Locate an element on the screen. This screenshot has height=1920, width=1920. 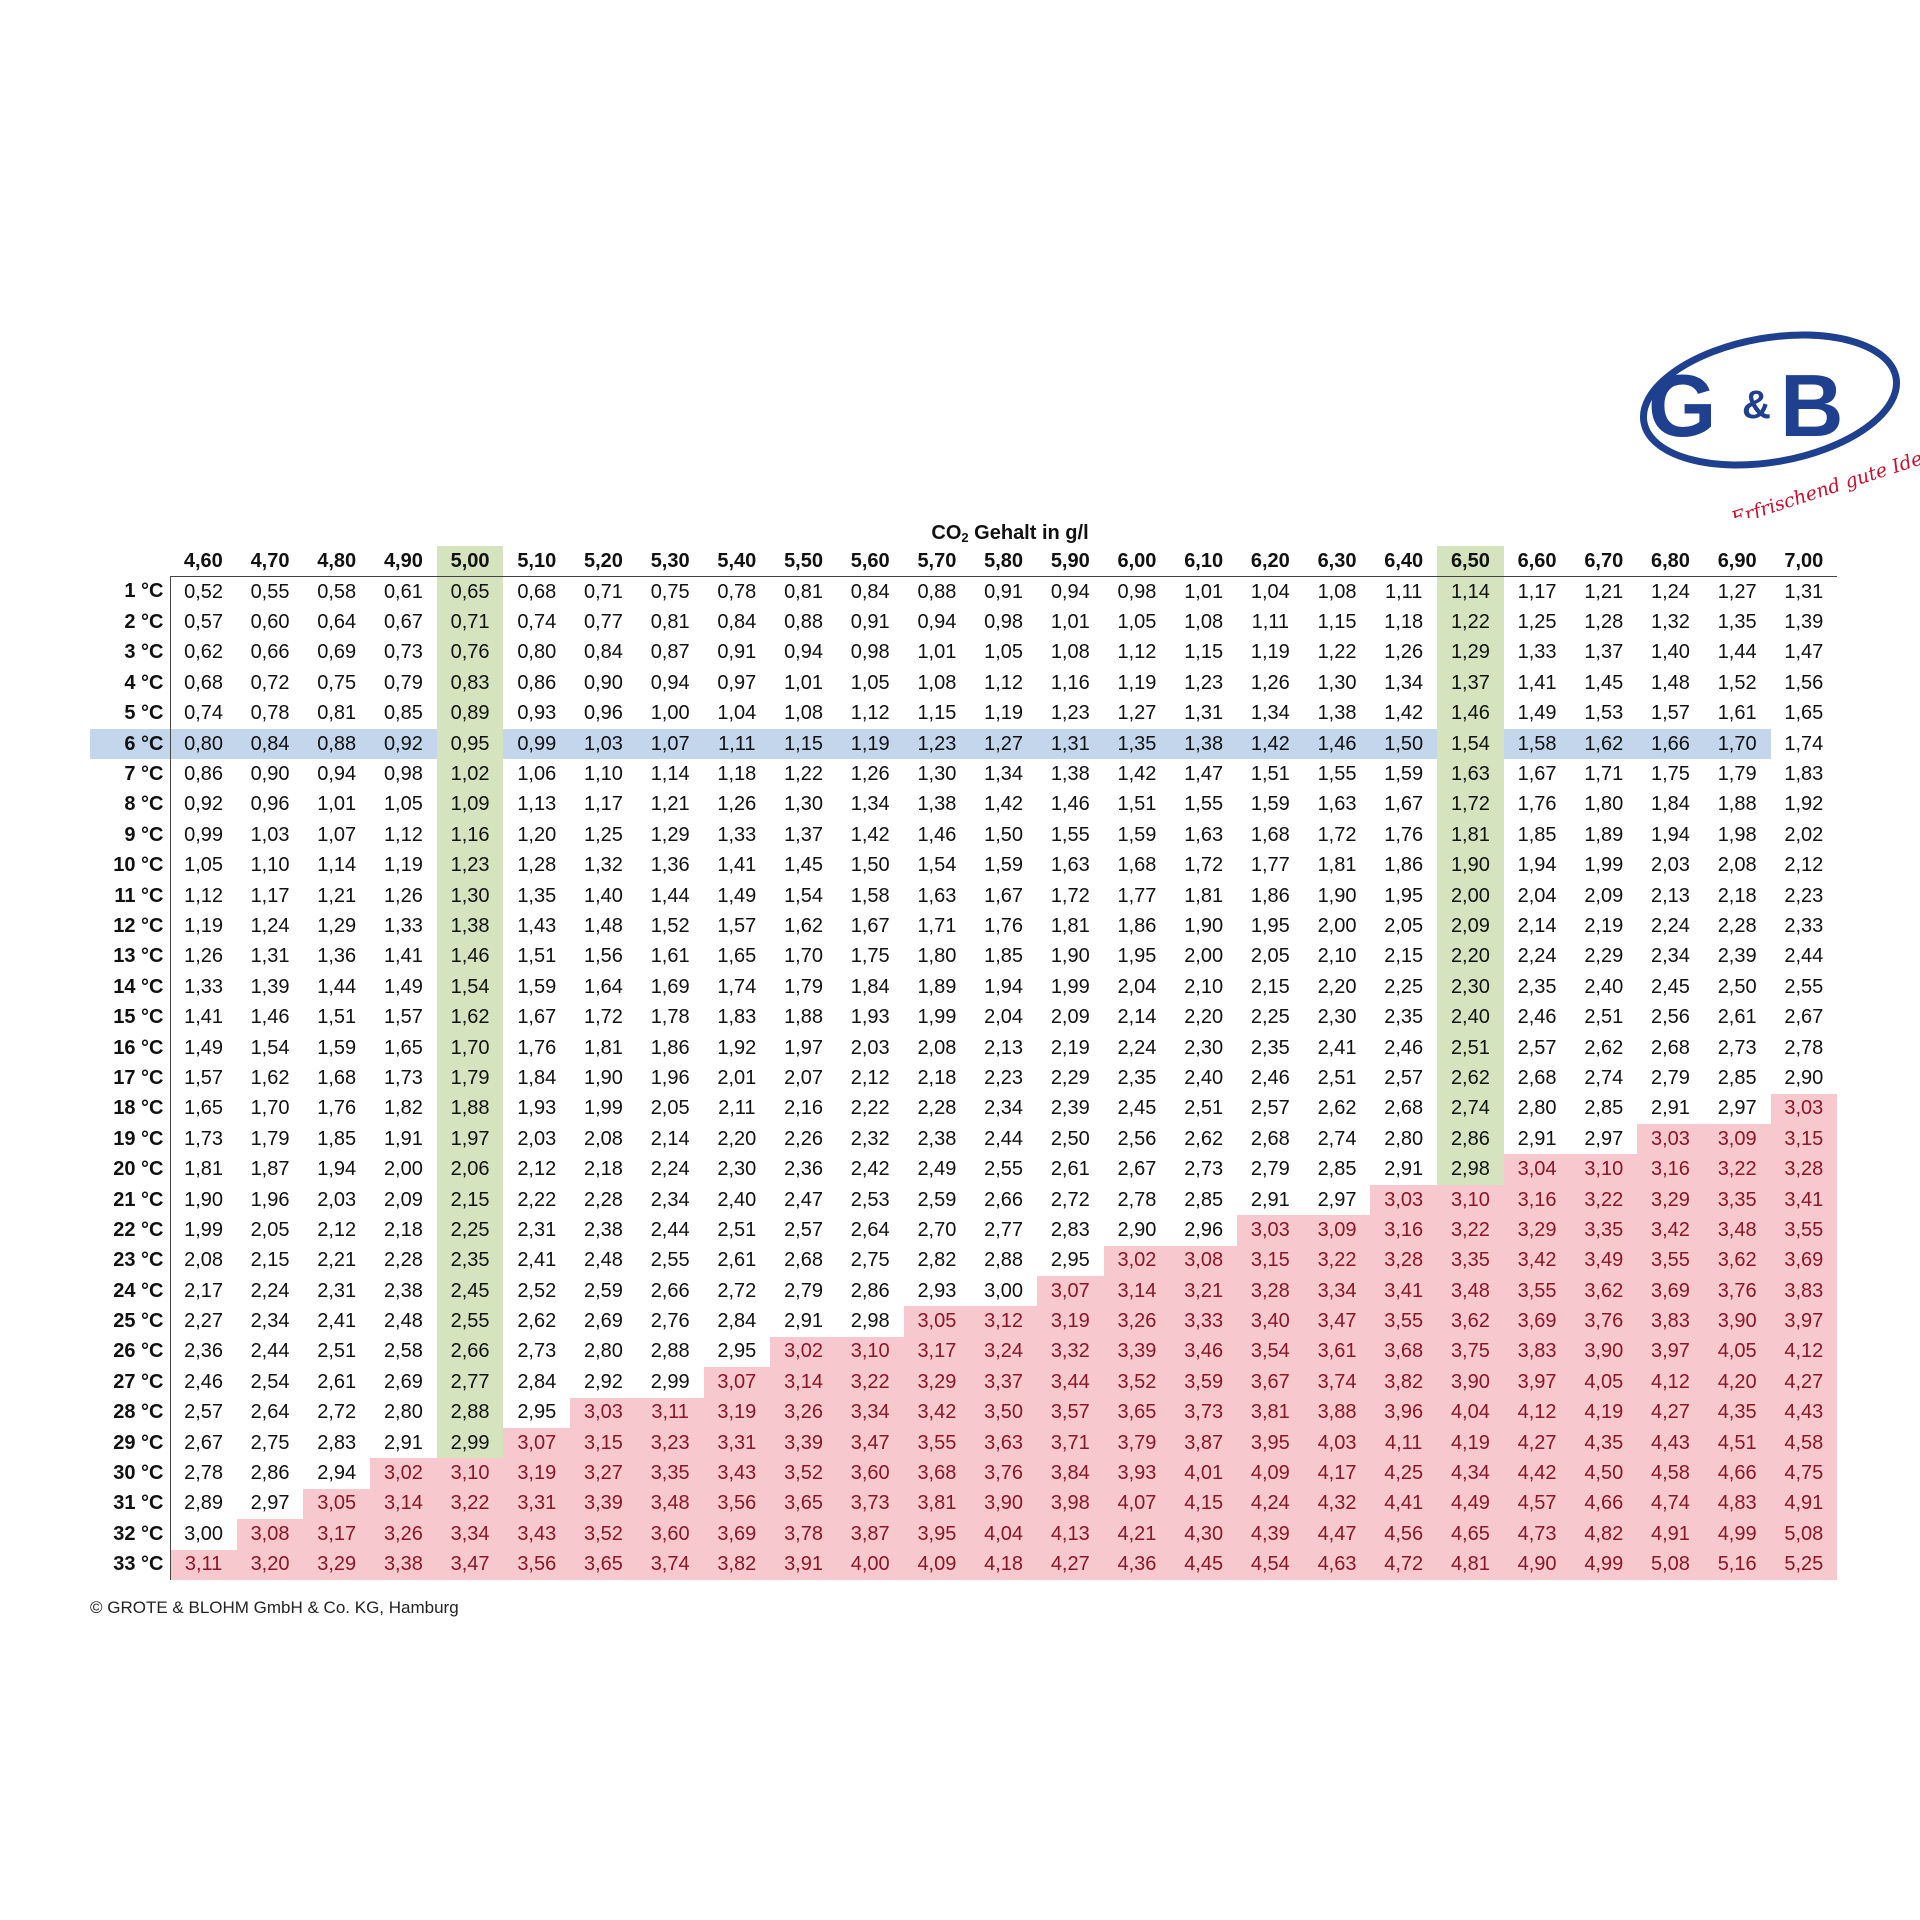
table-cell: 0,88 is located at coordinates (803, 622).